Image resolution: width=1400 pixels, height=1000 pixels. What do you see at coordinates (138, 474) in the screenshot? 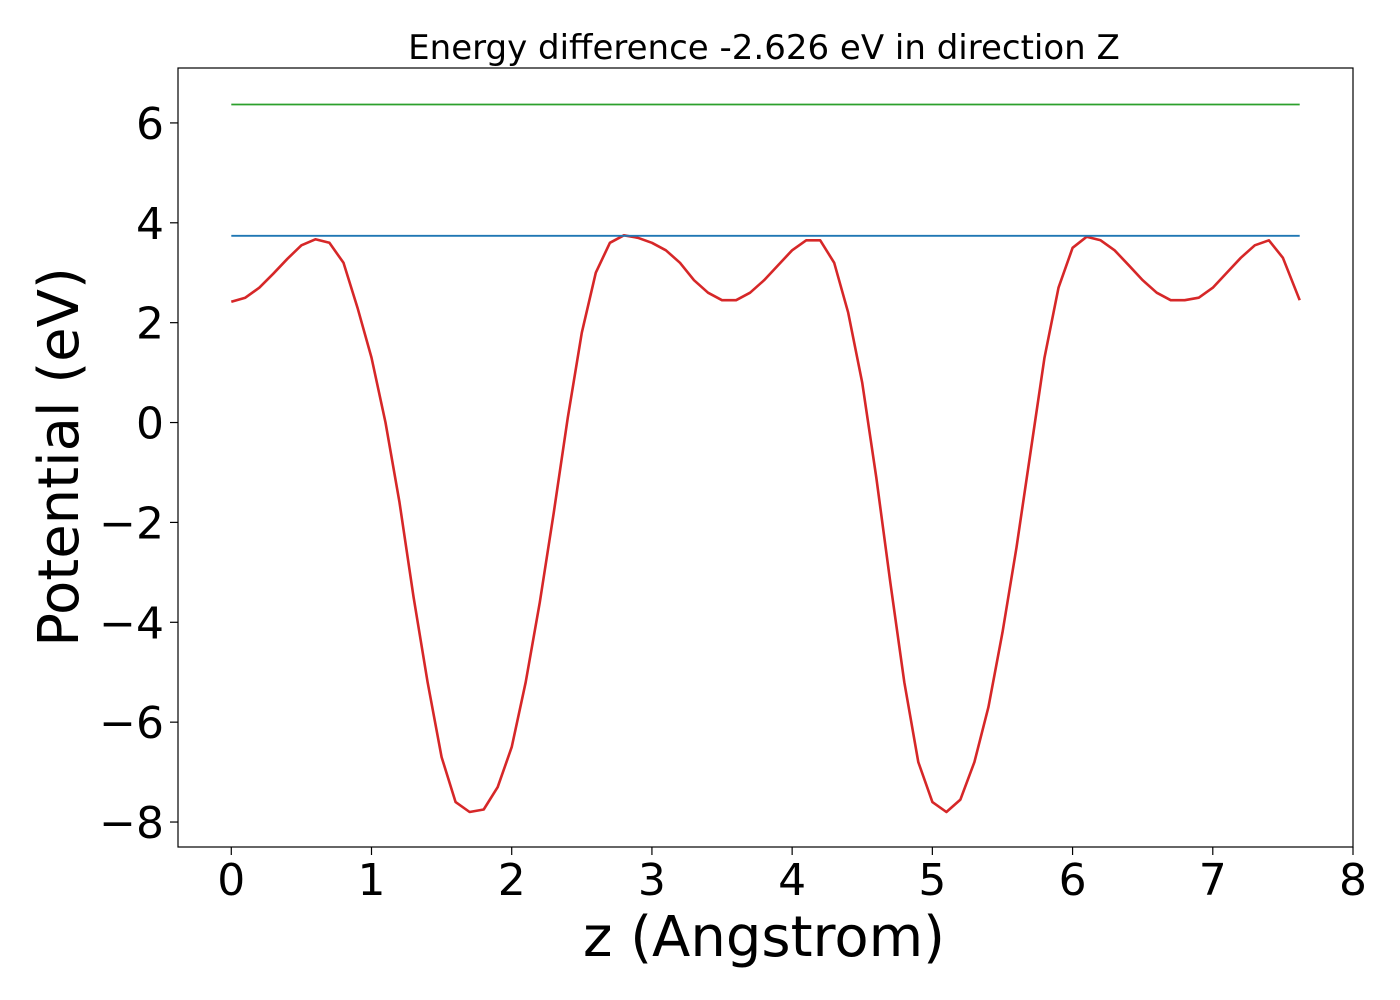
I see `y-axis-ticks: −8 −6 −4 −2 0 2 4 6` at bounding box center [138, 474].